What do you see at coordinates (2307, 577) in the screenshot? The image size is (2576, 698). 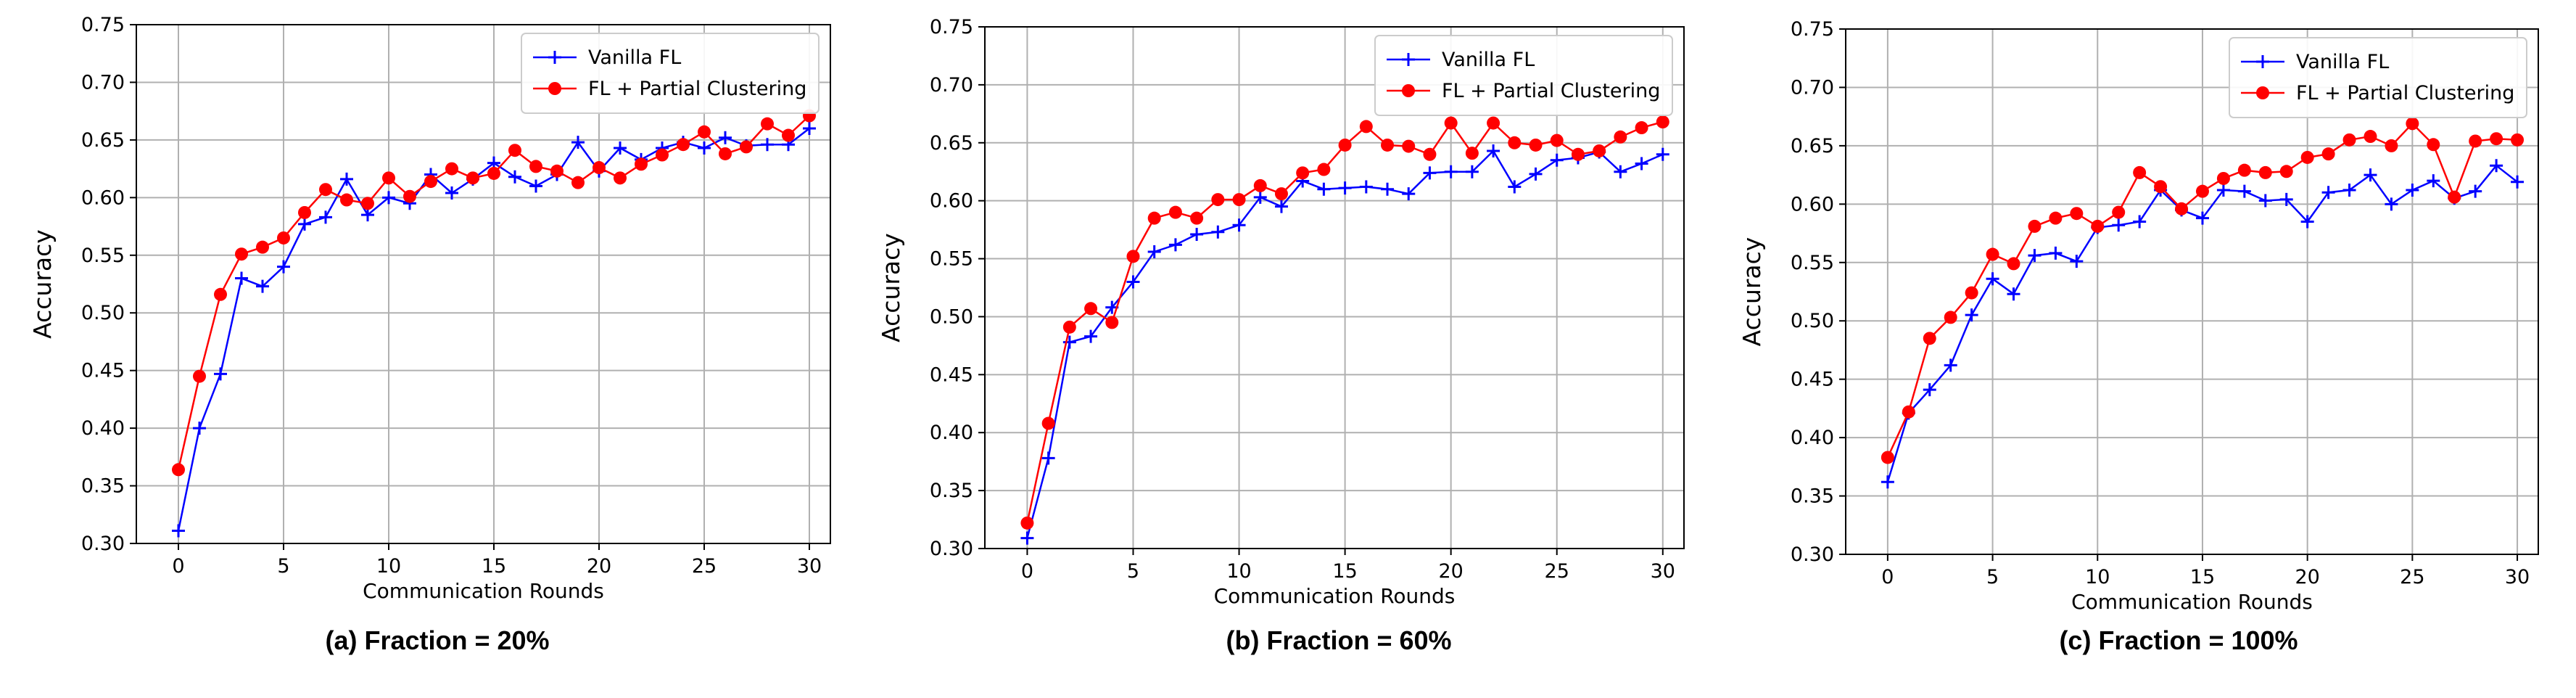 I see `x-tick-label: 20` at bounding box center [2307, 577].